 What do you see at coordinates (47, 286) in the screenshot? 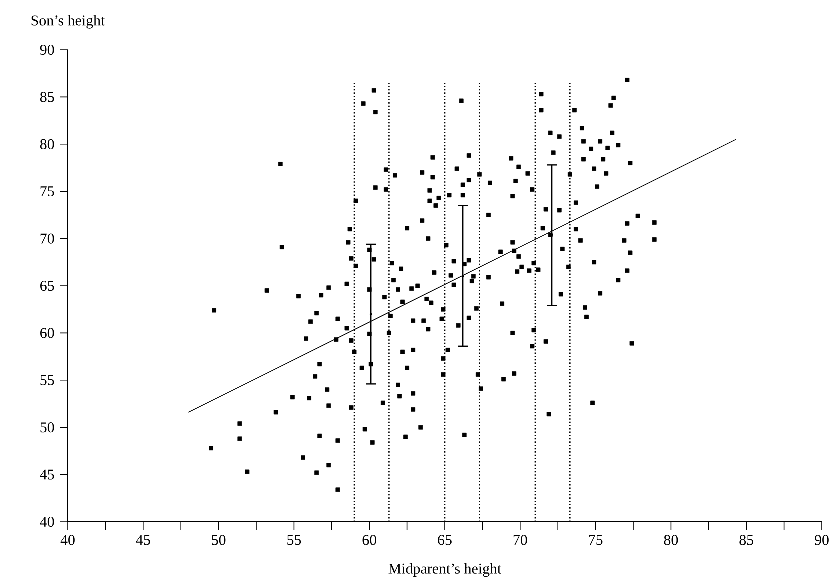
I see `y-tick-label: 65` at bounding box center [47, 286].